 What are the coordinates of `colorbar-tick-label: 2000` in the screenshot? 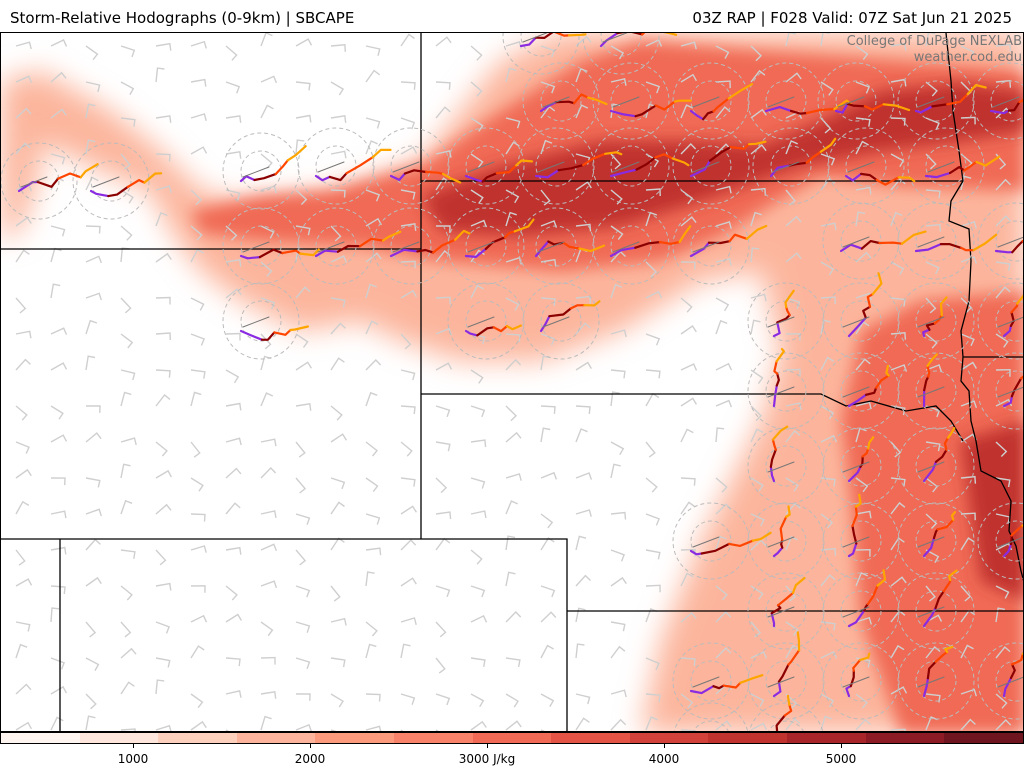 It's located at (310, 759).